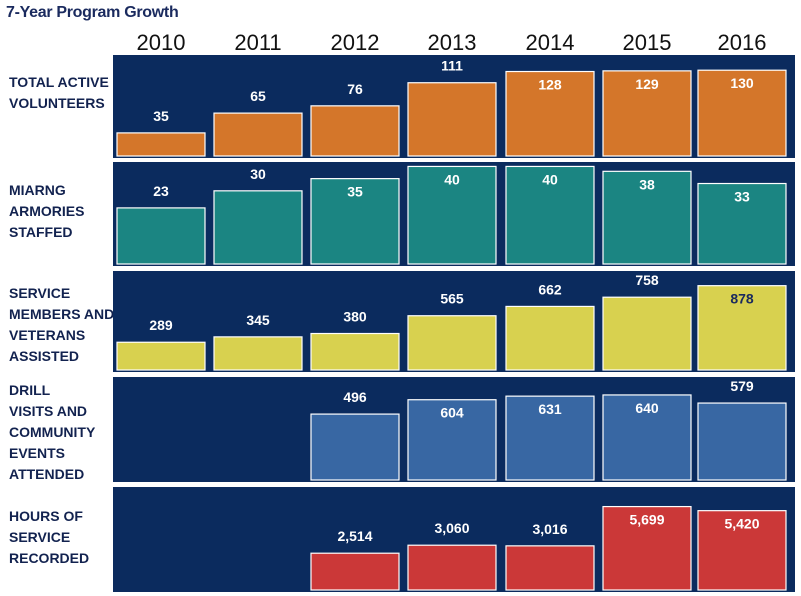 This screenshot has height=596, width=801. Describe the element at coordinates (647, 42) in the screenshot. I see `year-label-2015: 2015` at that location.